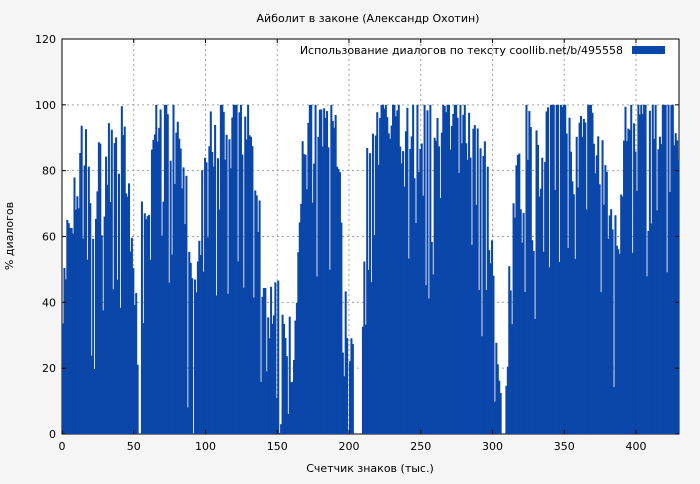 This screenshot has width=700, height=484. What do you see at coordinates (49, 171) in the screenshot?
I see `y-tick-label: 80` at bounding box center [49, 171].